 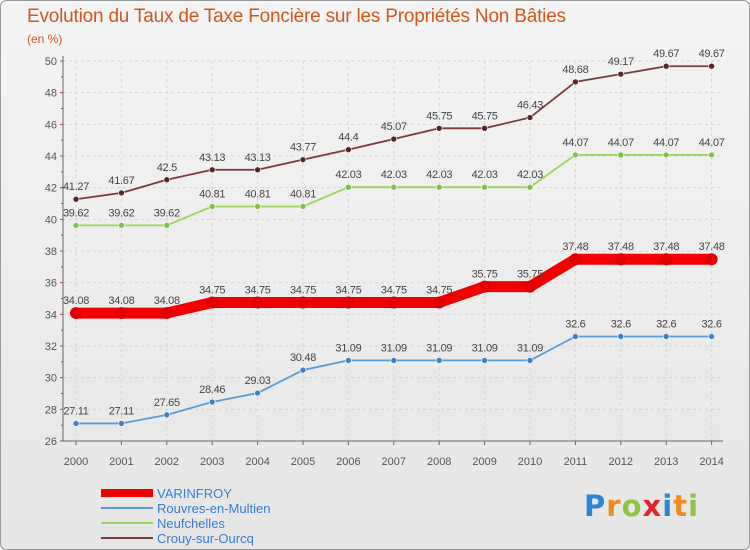 I want to click on y-tick-label: 38, so click(x=51, y=252).